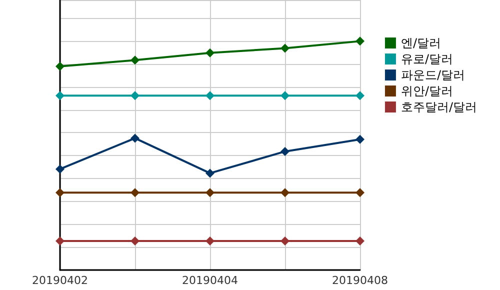  I want to click on legend-label: 파운드/달러, so click(433, 75).